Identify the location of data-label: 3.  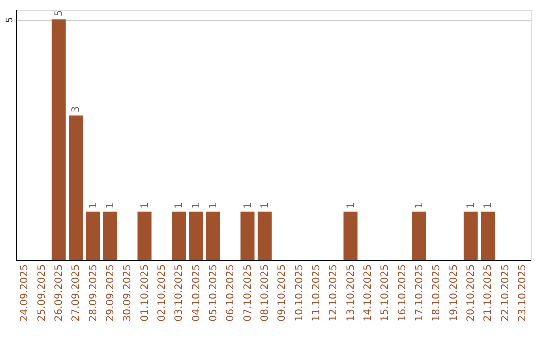
(76, 109).